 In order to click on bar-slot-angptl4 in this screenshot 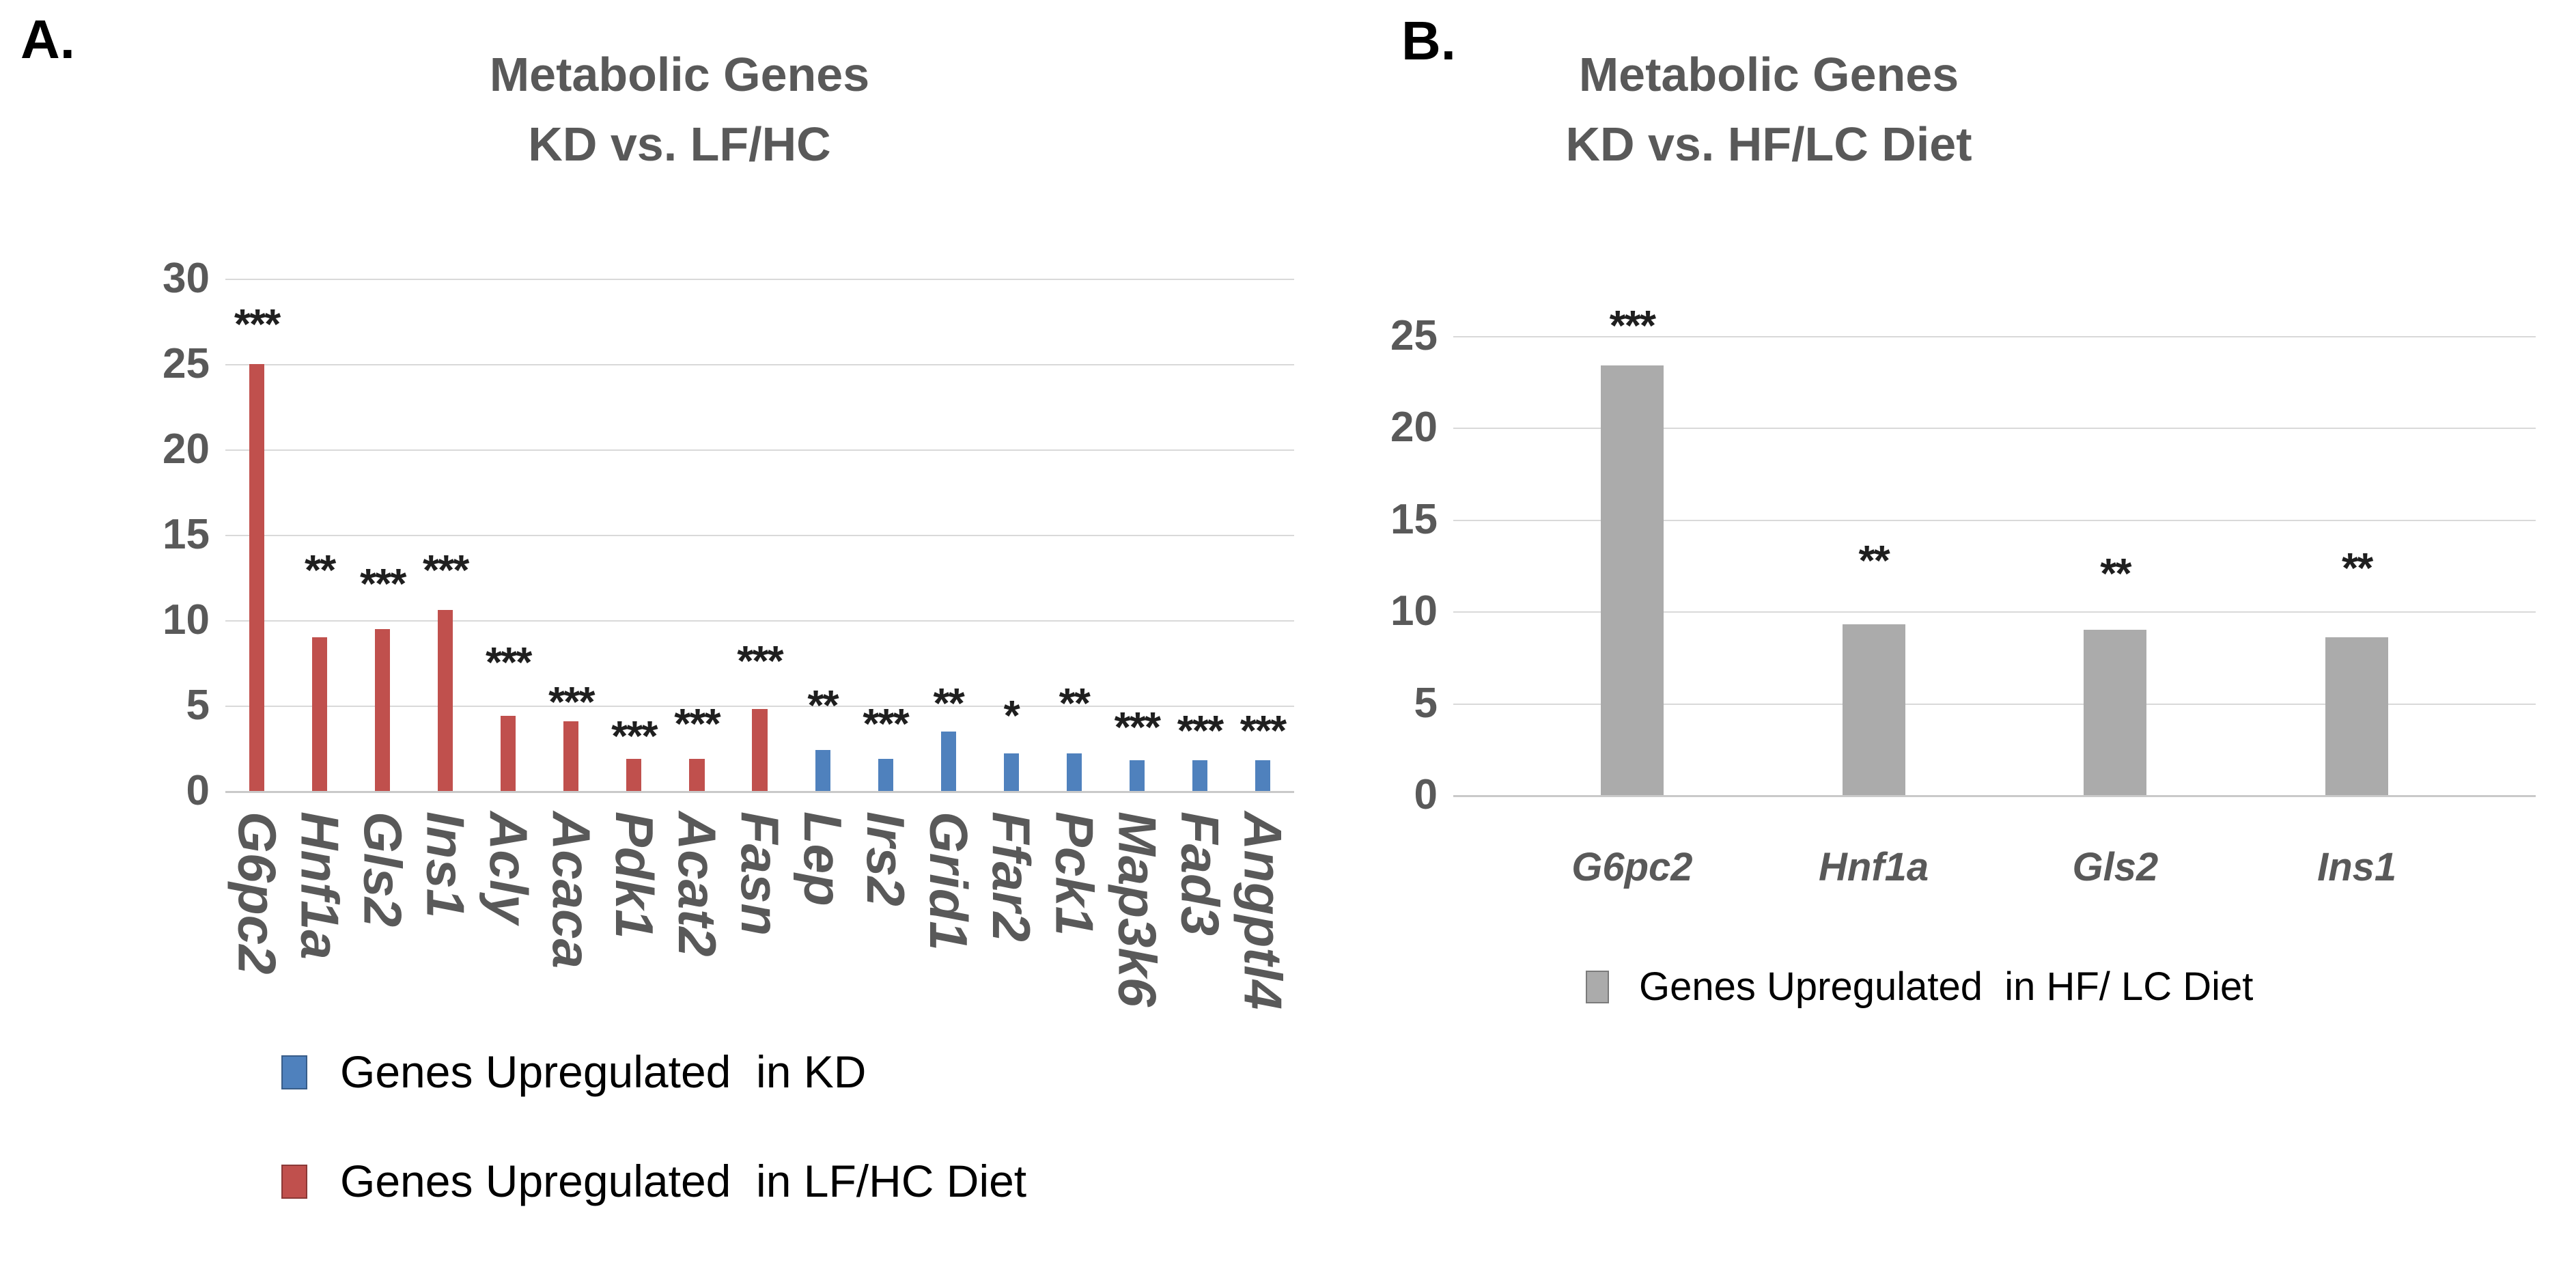, I will do `click(1262, 535)`.